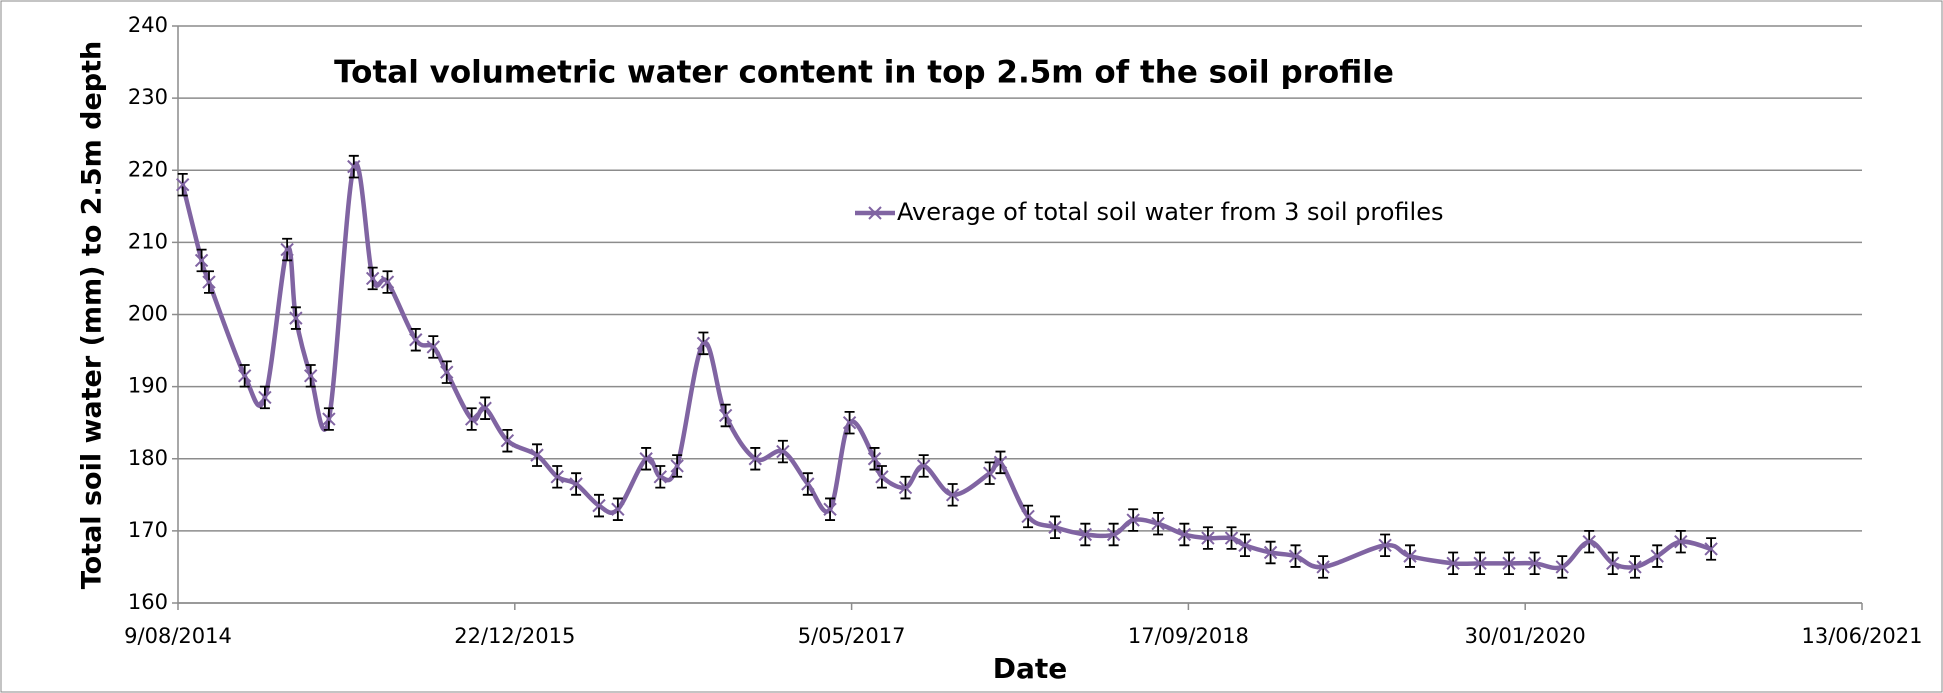  Describe the element at coordinates (1525, 636) in the screenshot. I see `x-tick-label: 30/01/2020` at that location.